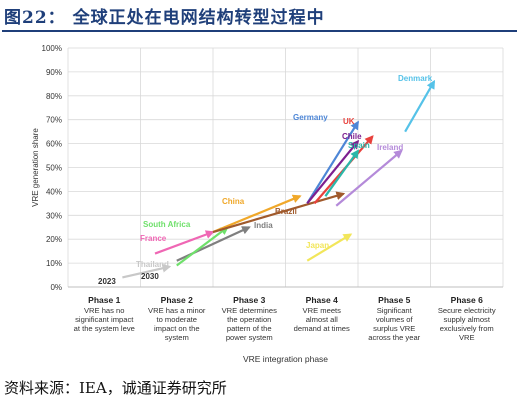 The width and height of the screenshot is (519, 405). Describe the element at coordinates (286, 211) in the screenshot. I see `series-label-brazil: Brazil` at that location.